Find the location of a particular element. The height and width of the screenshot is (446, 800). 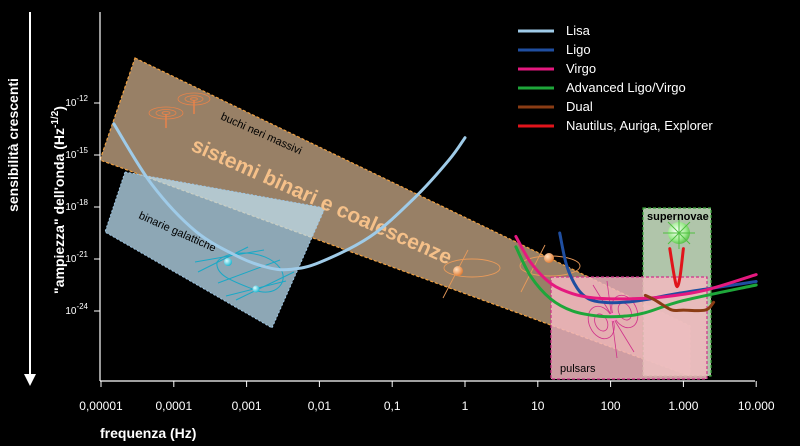

legend-advanced-ligo-virgo-label: Advanced Ligo/Virgo is located at coordinates (626, 87).